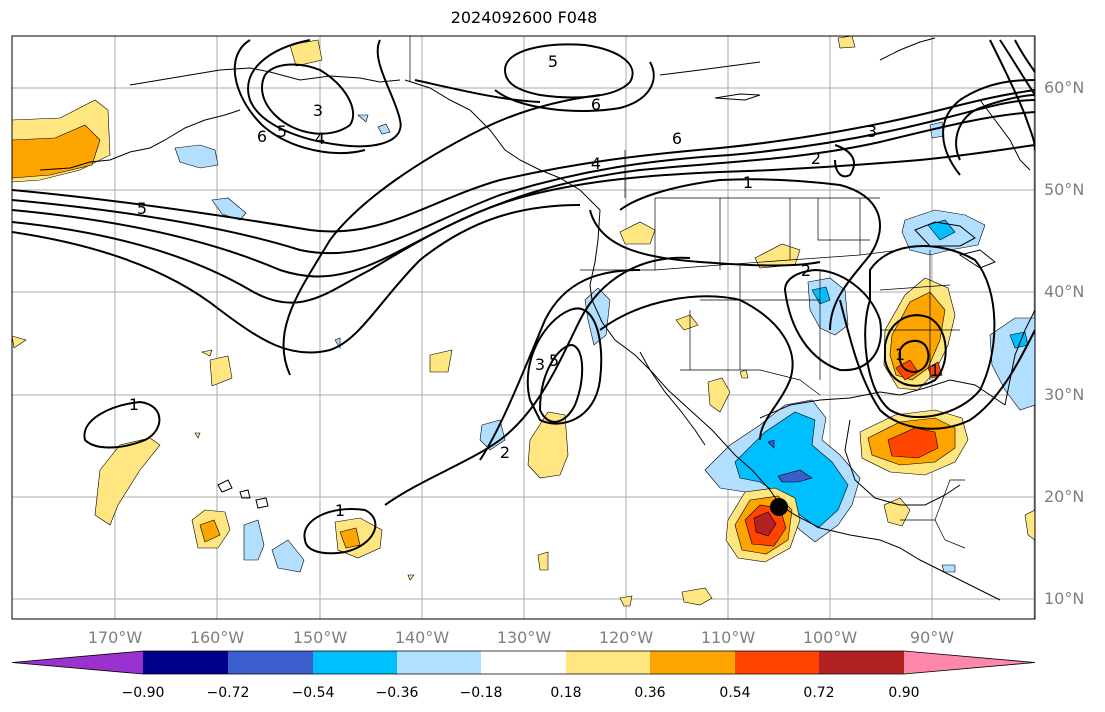  What do you see at coordinates (524, 637) in the screenshot?
I see `lon-label: 130°W` at bounding box center [524, 637].